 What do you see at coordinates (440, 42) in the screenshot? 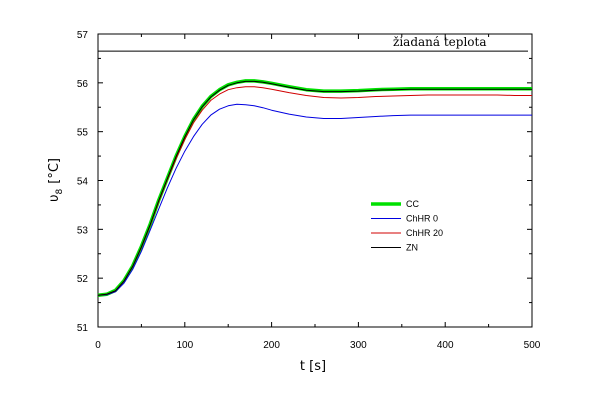
I see `setpoint-annotation: žiadaná teplota` at bounding box center [440, 42].